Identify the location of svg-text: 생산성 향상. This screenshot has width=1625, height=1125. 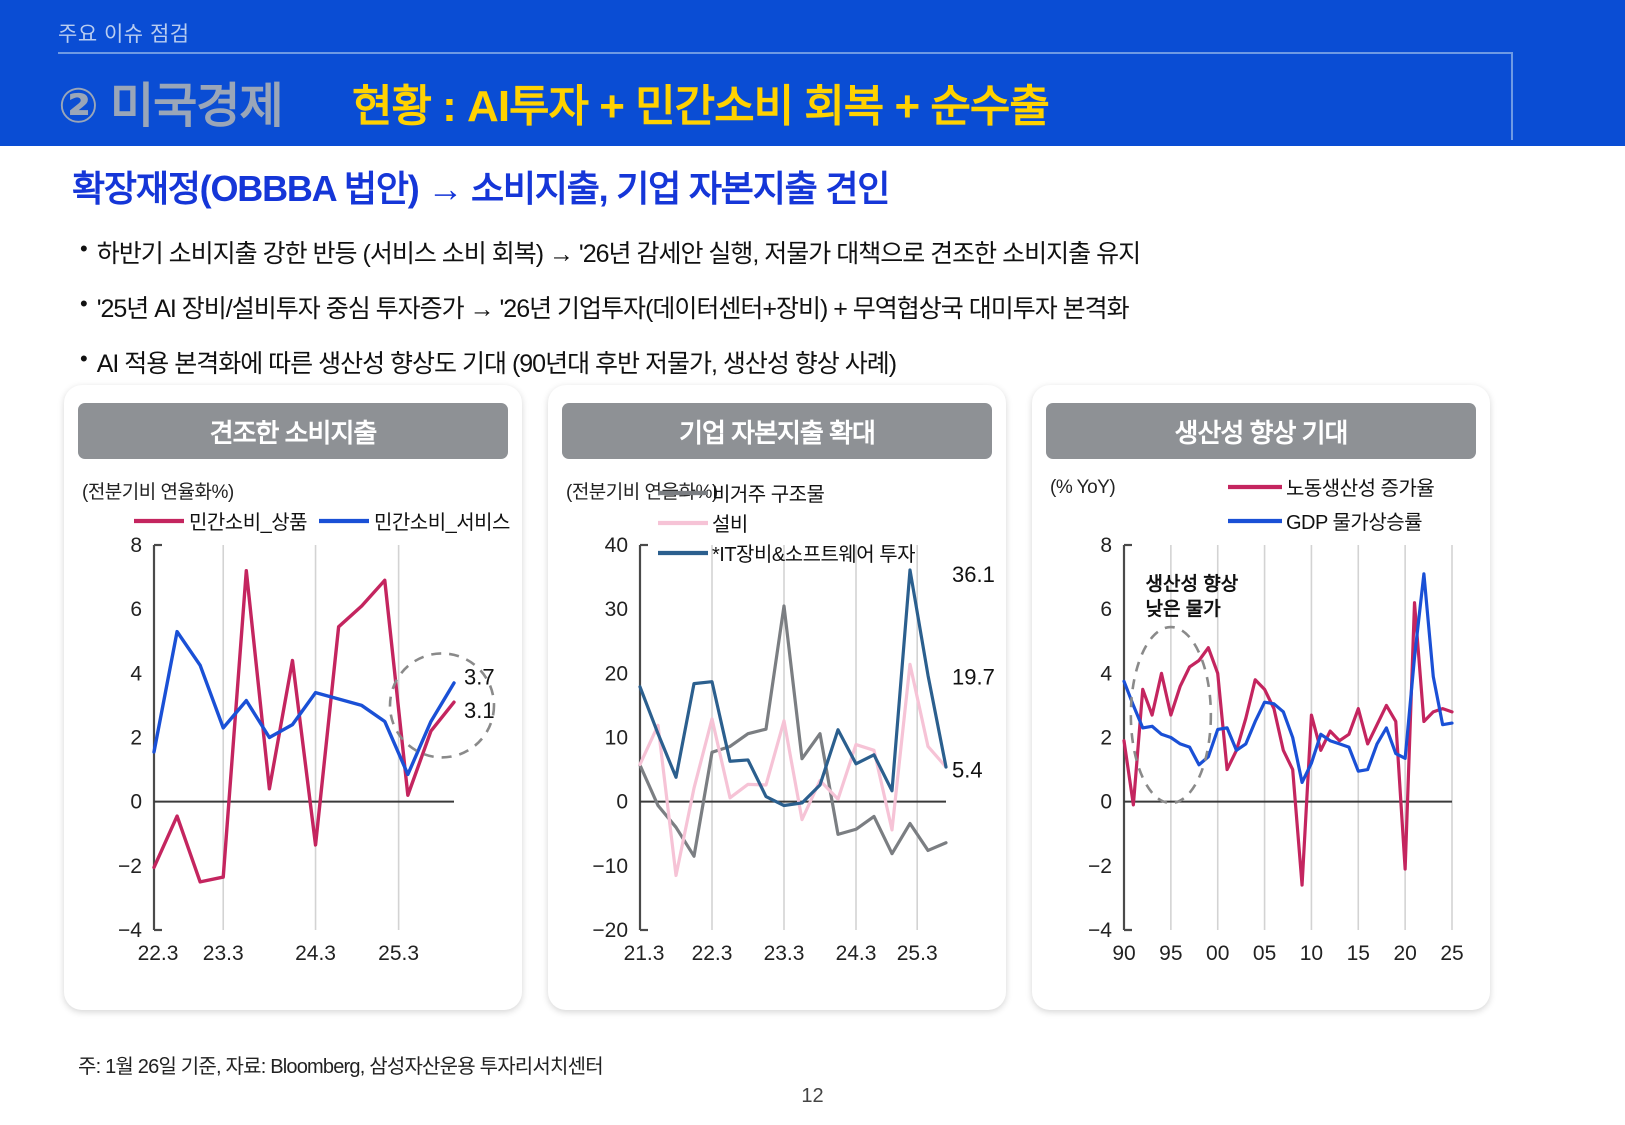
(1192, 584).